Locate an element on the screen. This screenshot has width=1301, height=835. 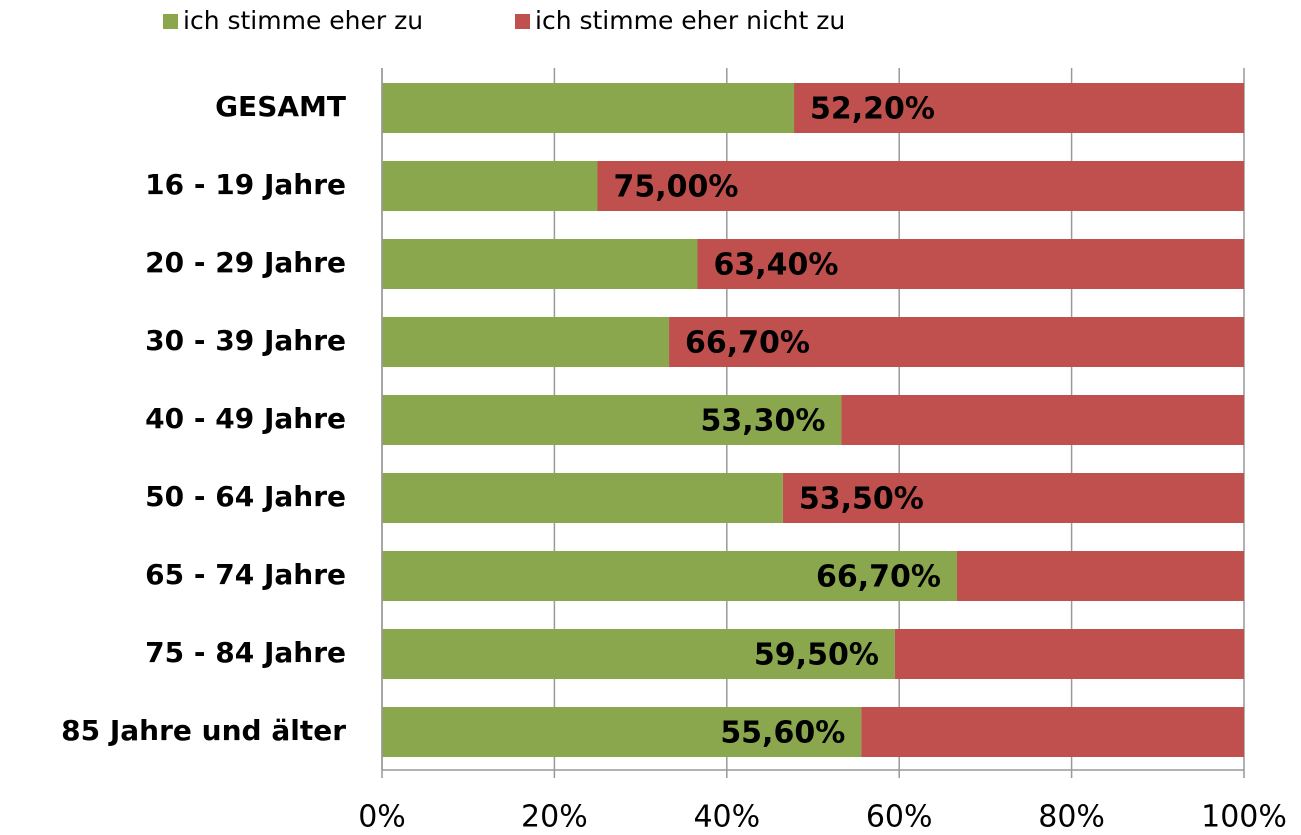
y-tick-label: GESAMT is located at coordinates (280, 106).